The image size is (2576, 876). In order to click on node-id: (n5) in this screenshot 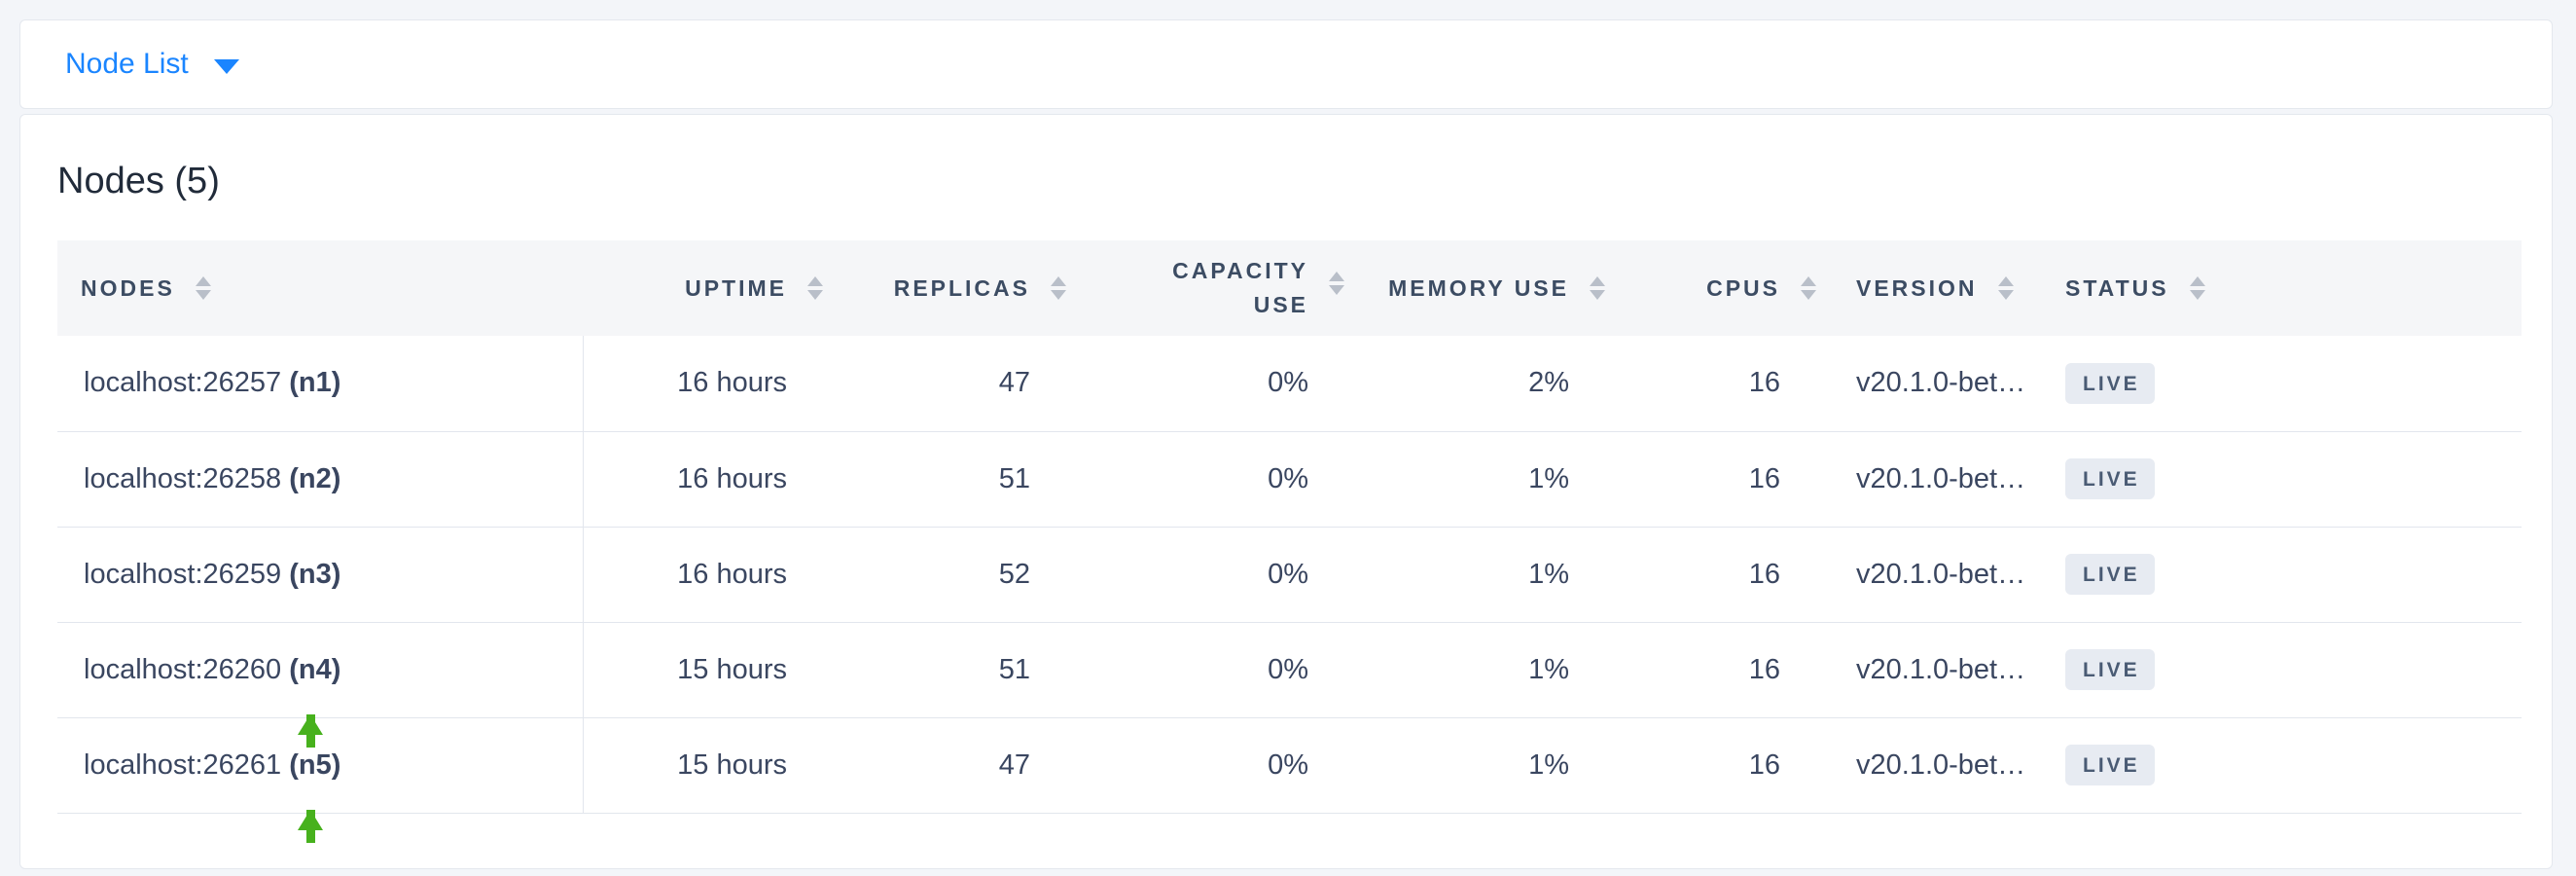, I will do `click(315, 765)`.